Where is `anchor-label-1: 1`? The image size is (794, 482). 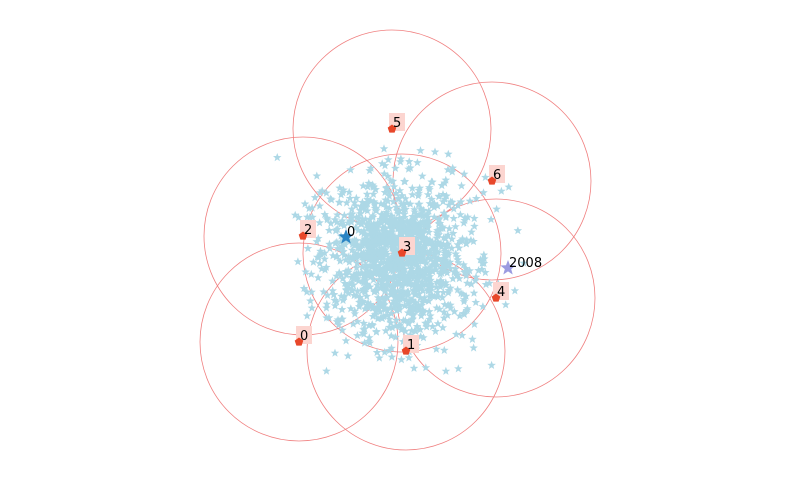 anchor-label-1: 1 is located at coordinates (411, 345).